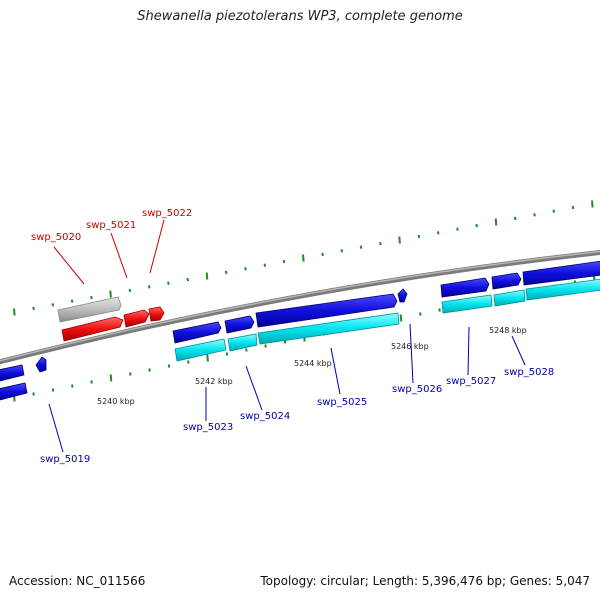  I want to click on scale-label-5240: 5240 kbp, so click(116, 401).